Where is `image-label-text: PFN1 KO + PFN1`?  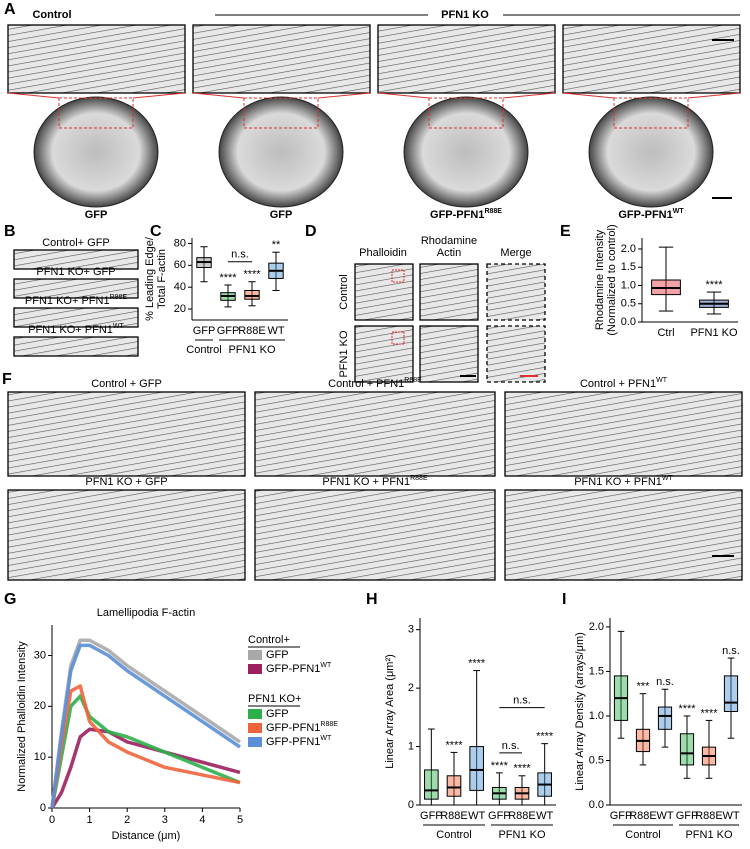
image-label-text: PFN1 KO + PFN1 is located at coordinates (618, 482).